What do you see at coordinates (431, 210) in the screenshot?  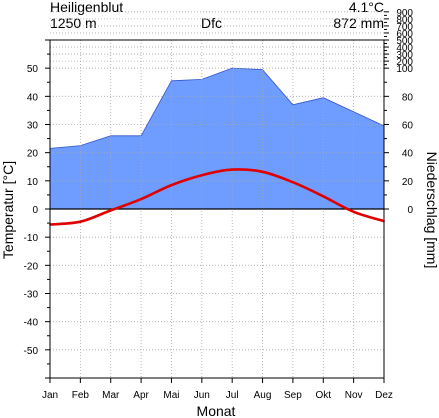 I see `right-axis-title: Niederschlag [mm]` at bounding box center [431, 210].